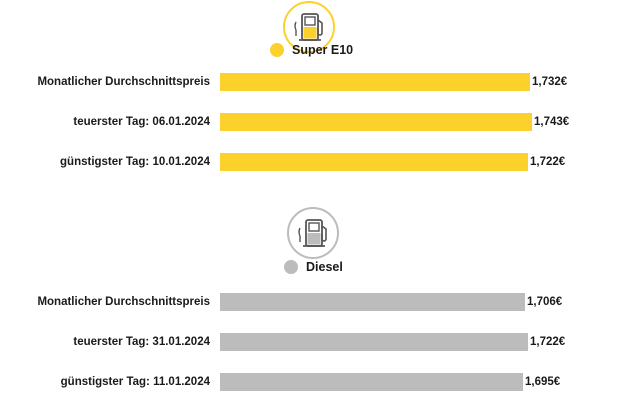 Image resolution: width=630 pixels, height=412 pixels. I want to click on value-label: 1,706€, so click(545, 302).